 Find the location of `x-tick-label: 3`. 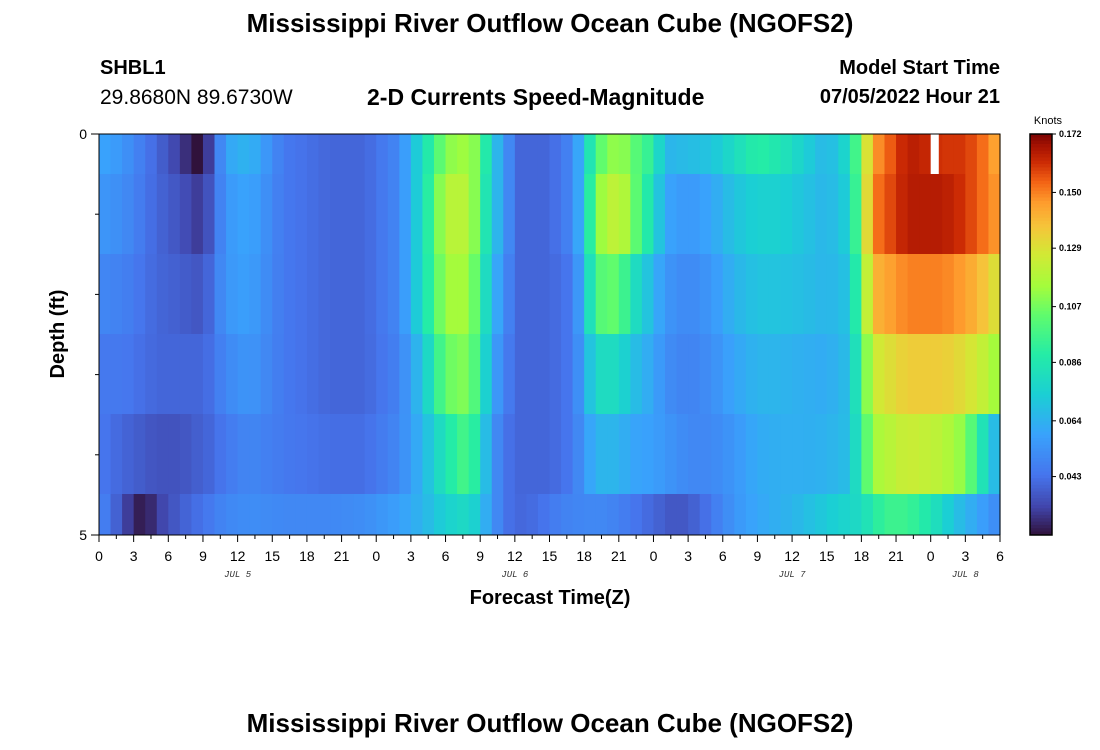

x-tick-label: 3 is located at coordinates (411, 556).